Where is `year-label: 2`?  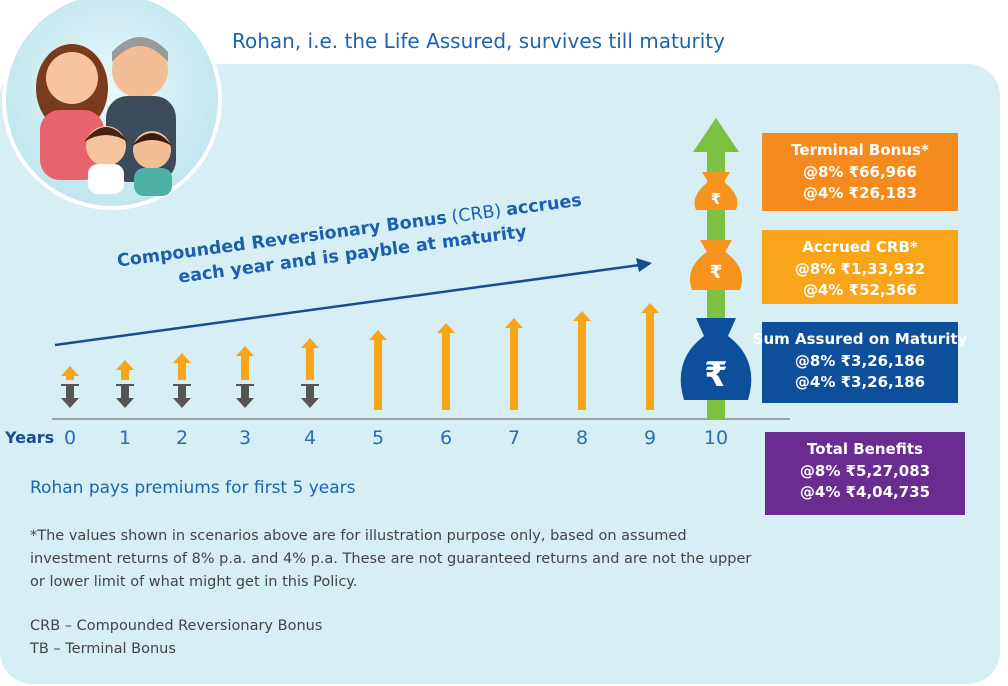
year-label: 2 is located at coordinates (182, 438).